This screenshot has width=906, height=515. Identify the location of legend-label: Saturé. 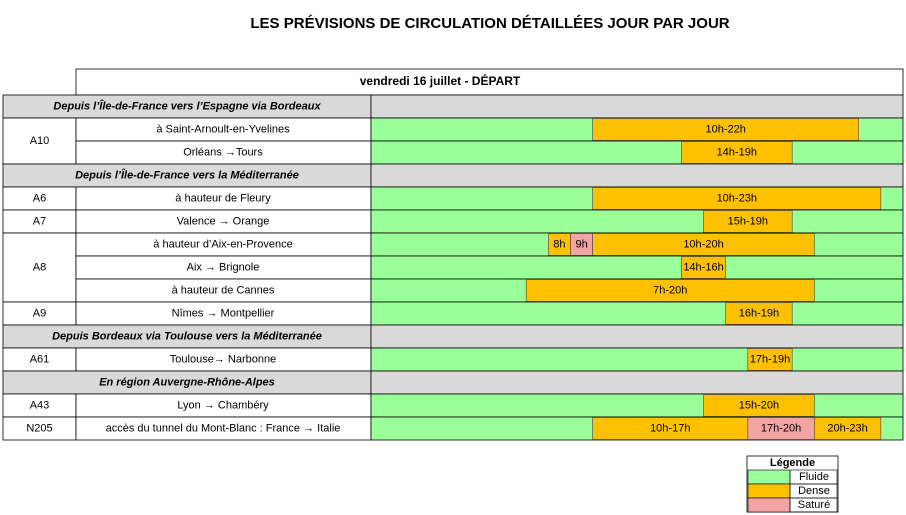
(814, 505).